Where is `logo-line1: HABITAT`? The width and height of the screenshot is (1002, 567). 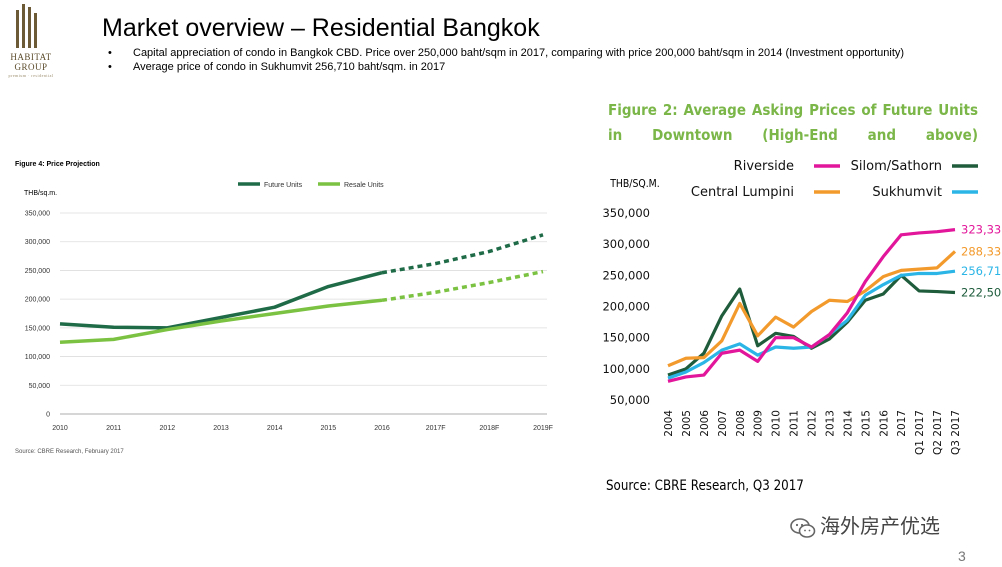 logo-line1: HABITAT is located at coordinates (31, 57).